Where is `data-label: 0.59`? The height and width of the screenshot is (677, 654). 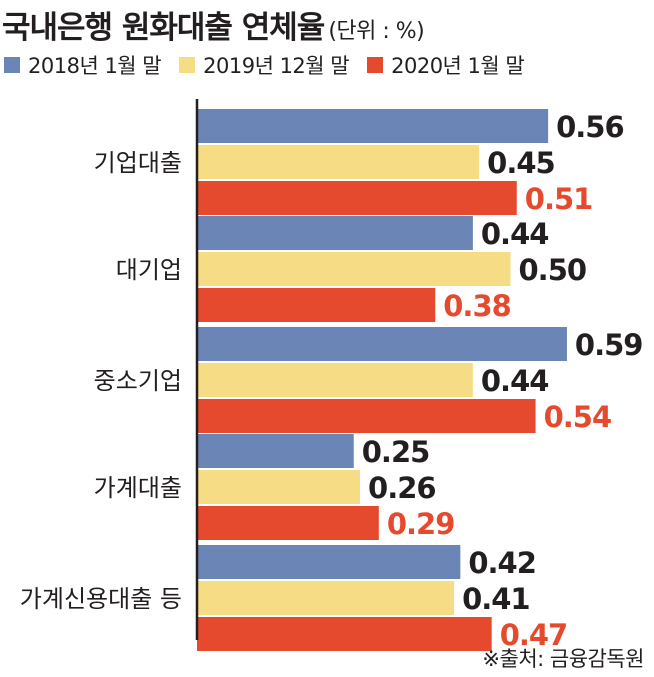
data-label: 0.59 is located at coordinates (609, 345).